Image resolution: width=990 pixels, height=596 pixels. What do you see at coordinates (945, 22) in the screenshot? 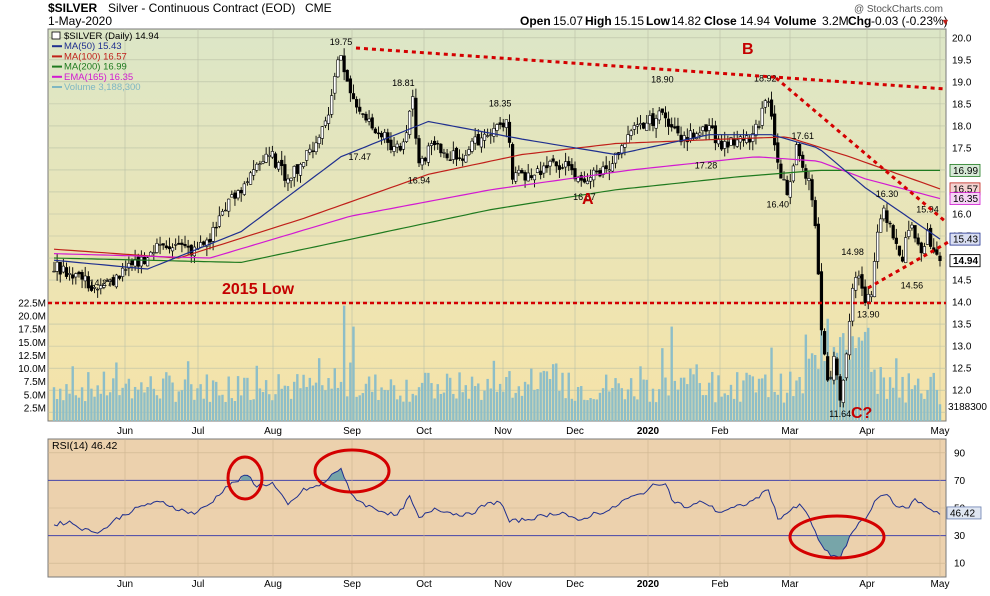
I see `down-triangle-icon: ▼` at bounding box center [945, 22].